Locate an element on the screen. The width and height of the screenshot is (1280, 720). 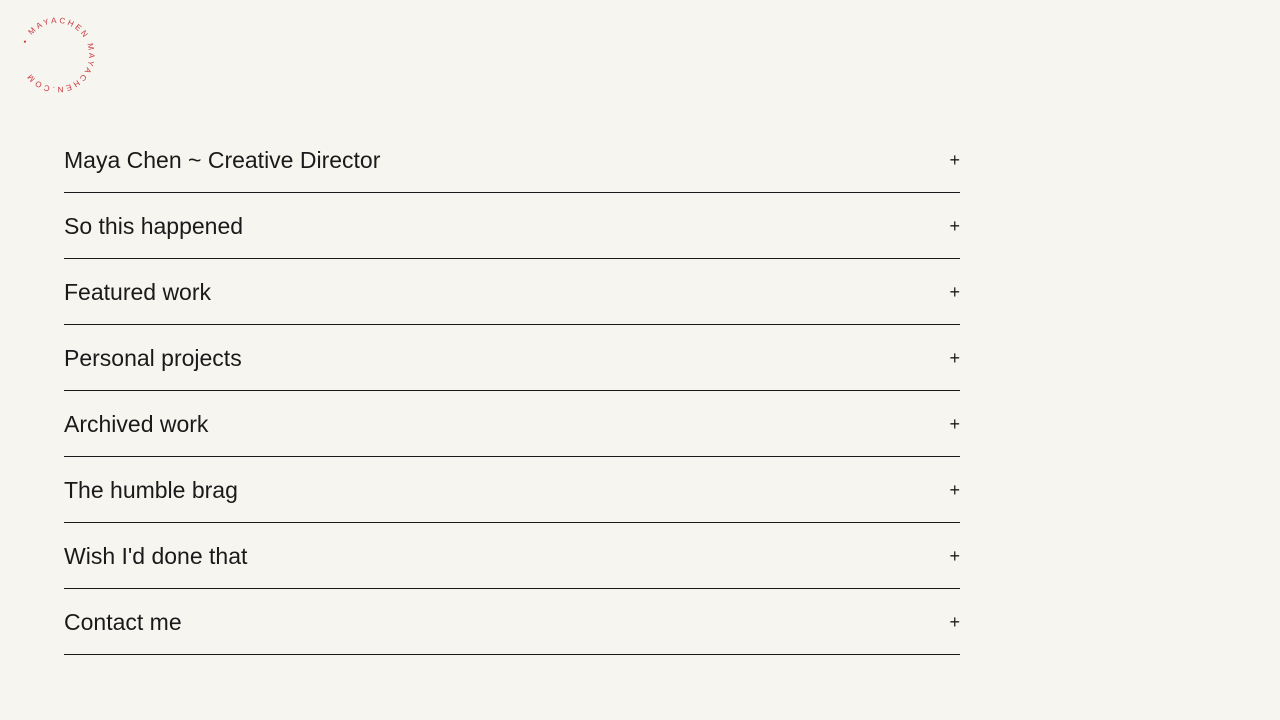
accordion-item-label: Wish I'd done that is located at coordinates (156, 556).